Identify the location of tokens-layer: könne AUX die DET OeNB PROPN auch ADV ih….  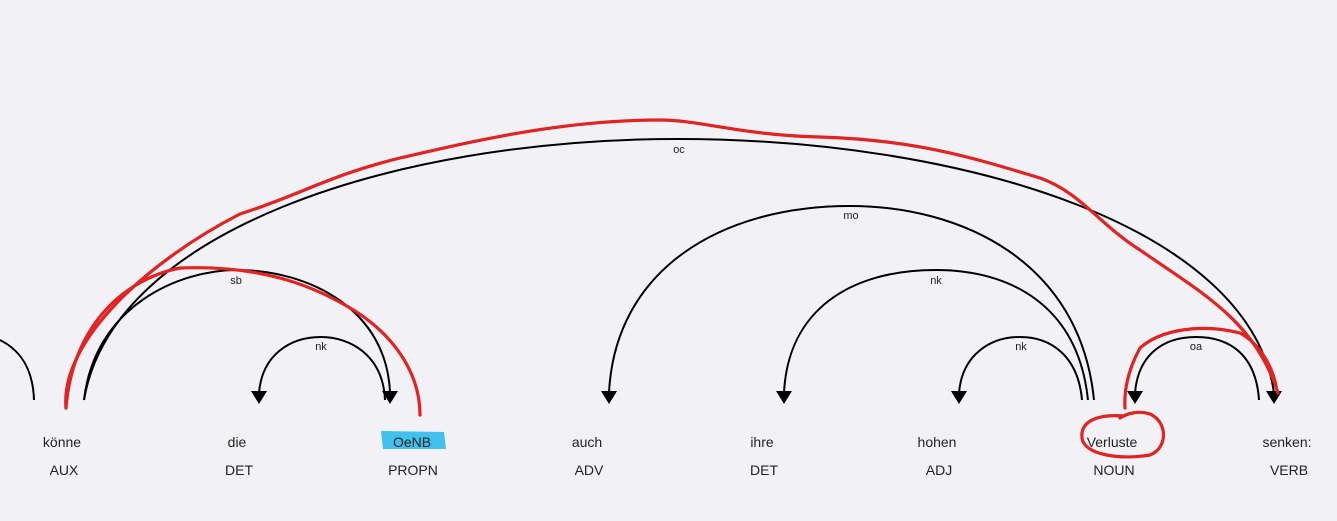
(677, 456).